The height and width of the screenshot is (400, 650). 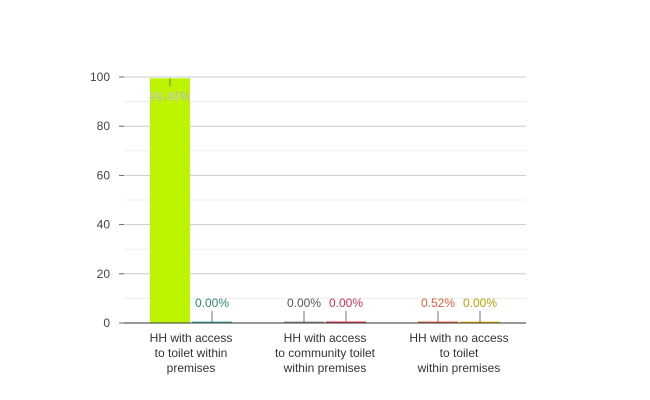 I want to click on x-category-label-line: to toilet within, so click(x=191, y=353).